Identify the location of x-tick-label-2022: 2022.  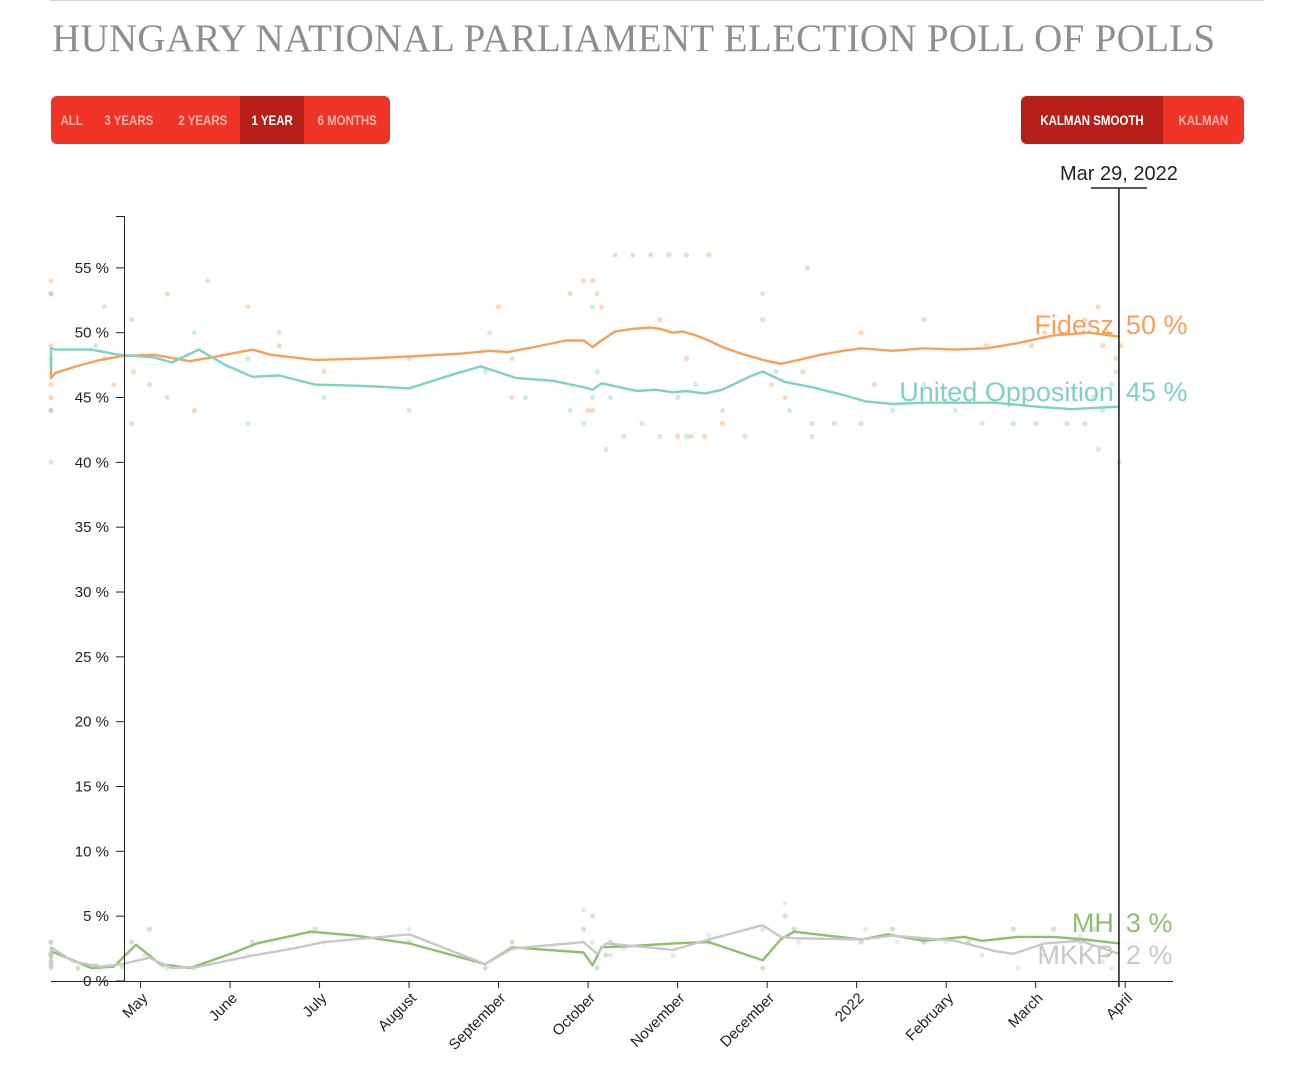
(850, 1008).